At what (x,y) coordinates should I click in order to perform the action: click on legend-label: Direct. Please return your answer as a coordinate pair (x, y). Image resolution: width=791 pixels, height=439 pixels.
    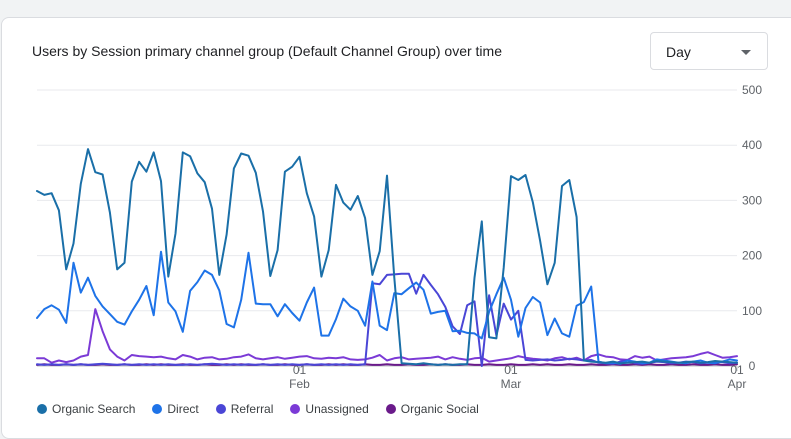
    Looking at the image, I should click on (183, 409).